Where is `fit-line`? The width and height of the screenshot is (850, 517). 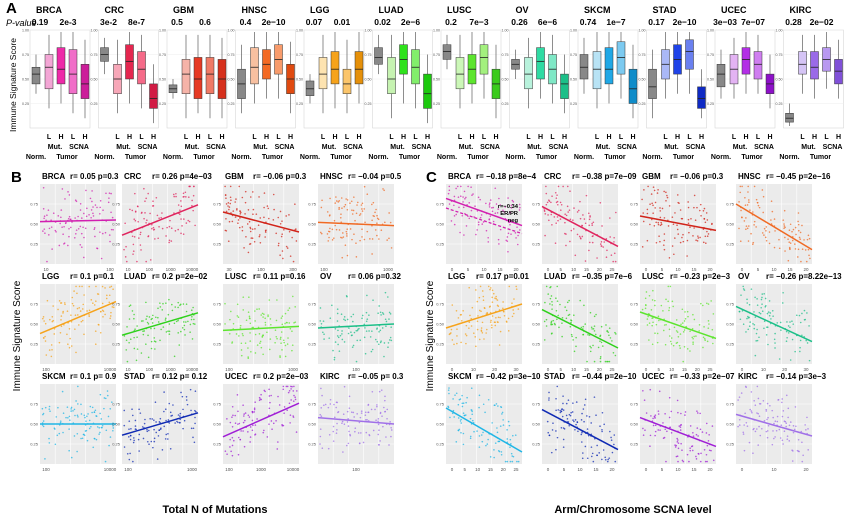
fit-line is located at coordinates (160, 424).